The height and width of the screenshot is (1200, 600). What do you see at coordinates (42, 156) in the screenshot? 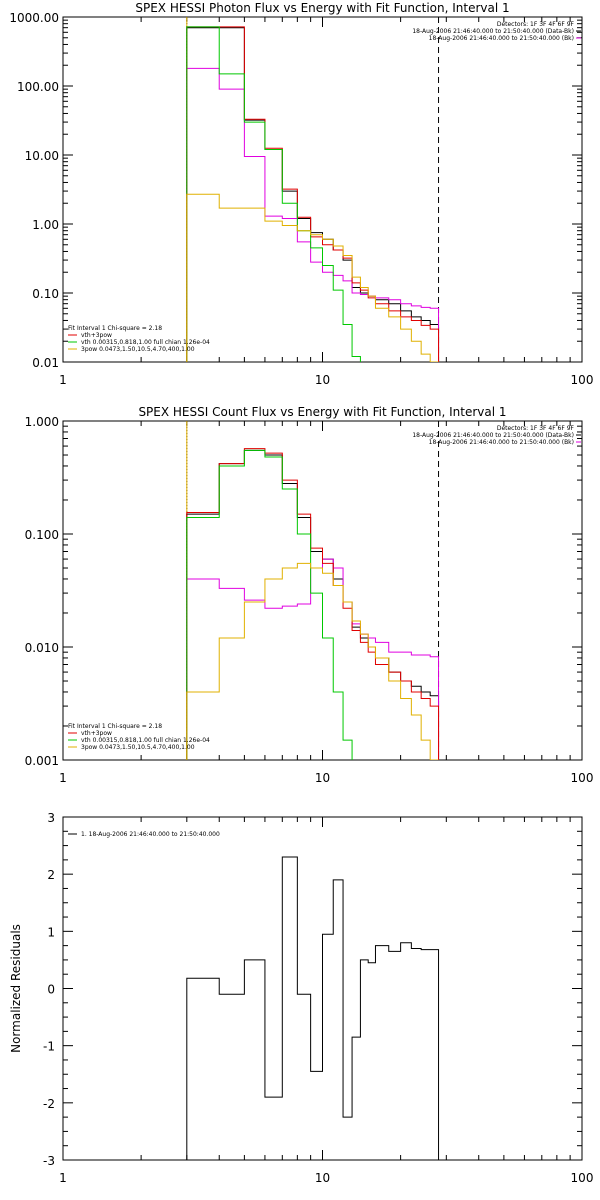
I see `y-tick-label: 10.00` at bounding box center [42, 156].